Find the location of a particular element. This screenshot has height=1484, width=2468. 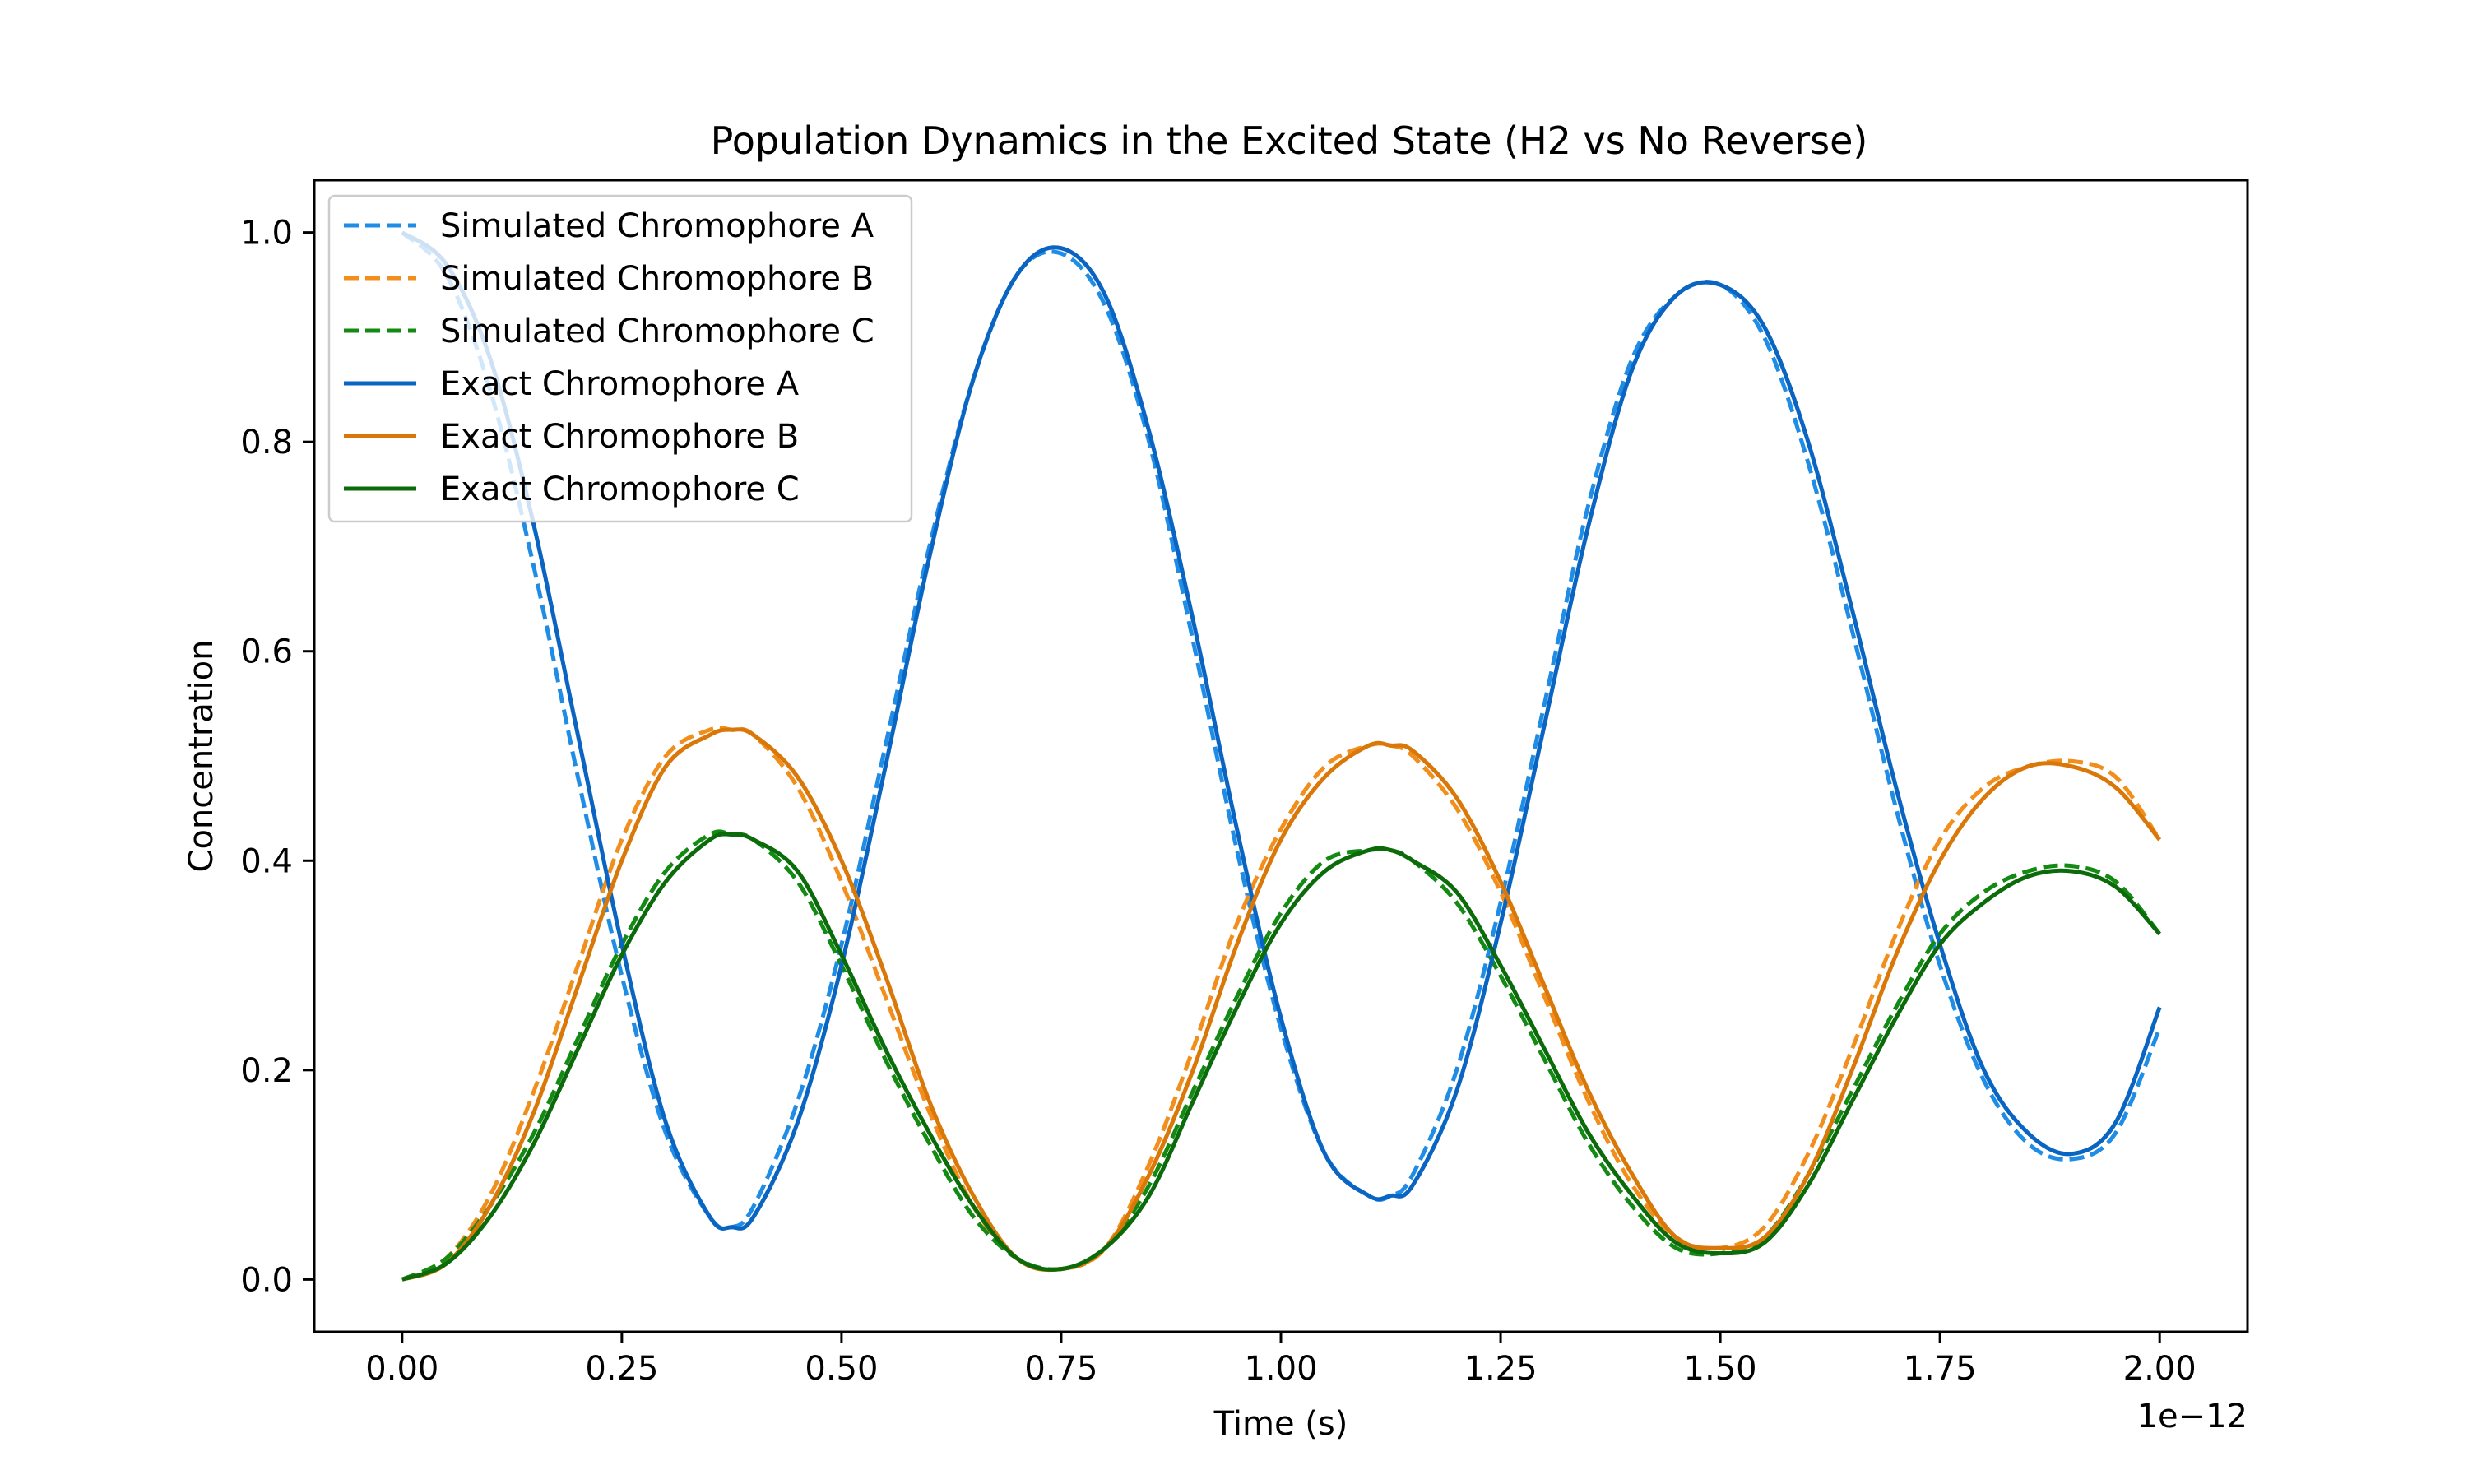

y-tick-label: 0.0 is located at coordinates (266, 1280).